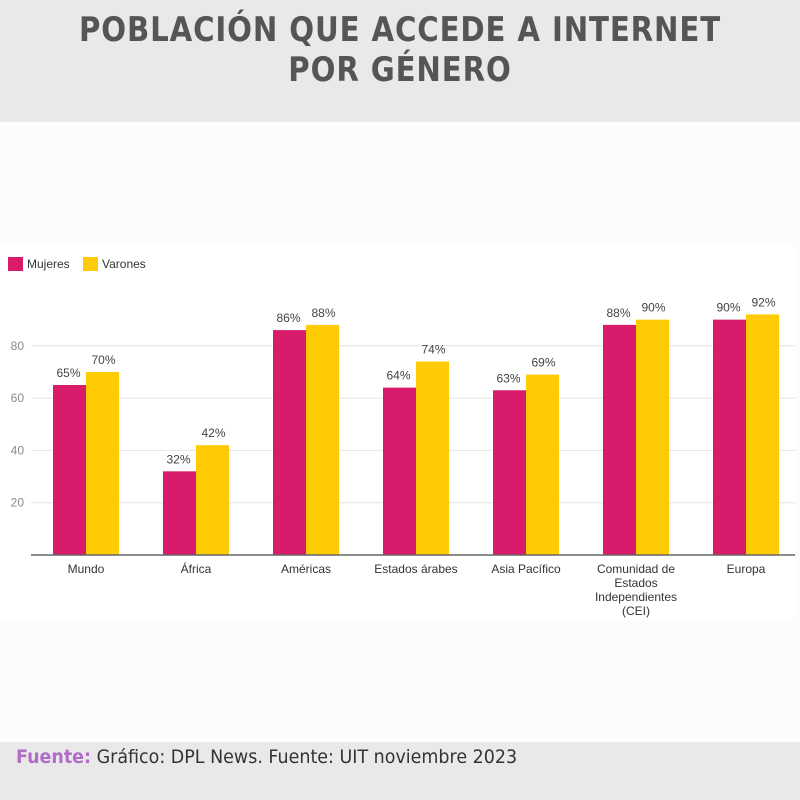  What do you see at coordinates (196, 568) in the screenshot?
I see `x-category-label: África` at bounding box center [196, 568].